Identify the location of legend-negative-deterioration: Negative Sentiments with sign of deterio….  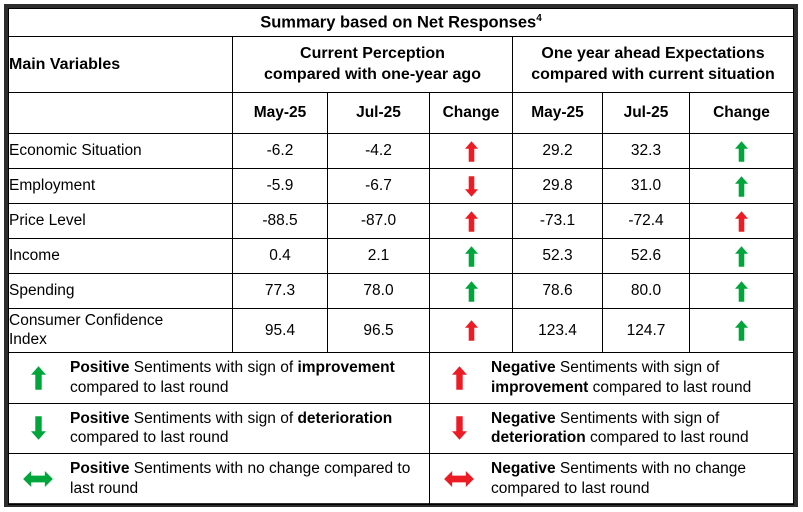
(611, 428).